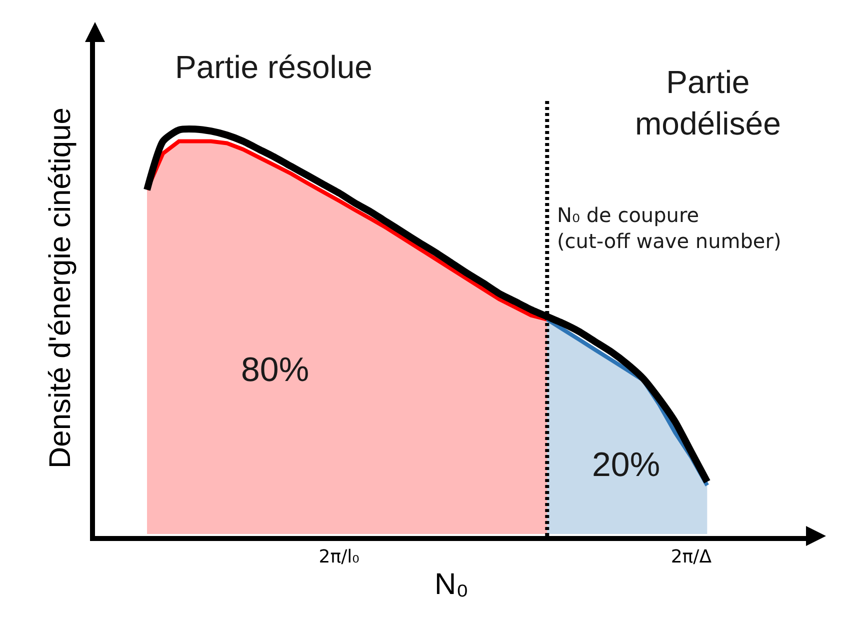 This screenshot has height=621, width=853. I want to click on x-tick-label: 2π/l₀, so click(339, 557).